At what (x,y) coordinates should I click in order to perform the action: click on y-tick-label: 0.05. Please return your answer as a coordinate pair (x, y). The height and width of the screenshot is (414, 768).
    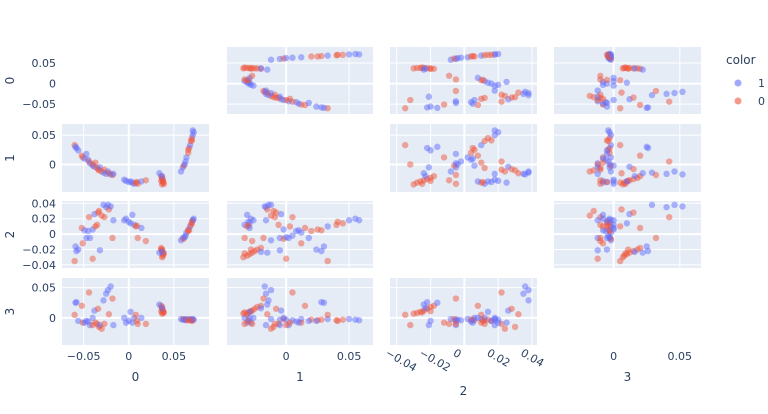
    Looking at the image, I should click on (44, 135).